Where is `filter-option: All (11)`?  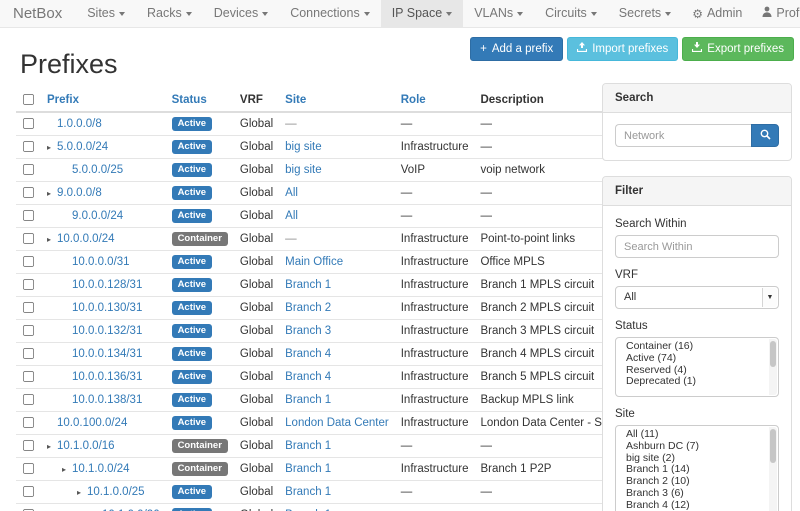 filter-option: All (11) is located at coordinates (642, 434).